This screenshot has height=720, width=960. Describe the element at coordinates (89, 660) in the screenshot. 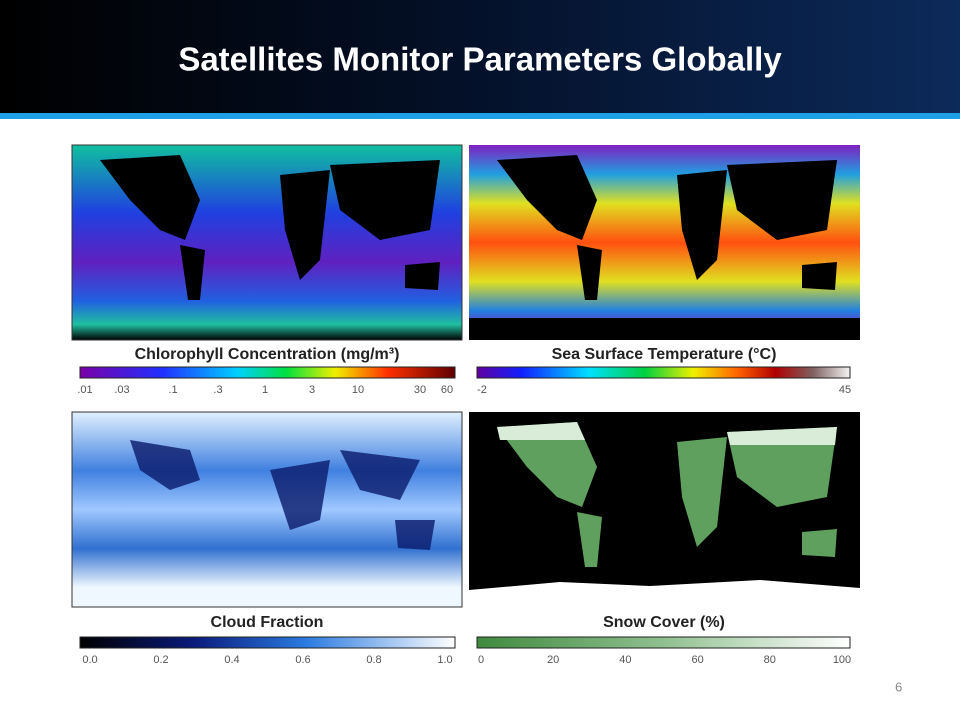

I see `colorbar-tick-label: 0.0` at that location.